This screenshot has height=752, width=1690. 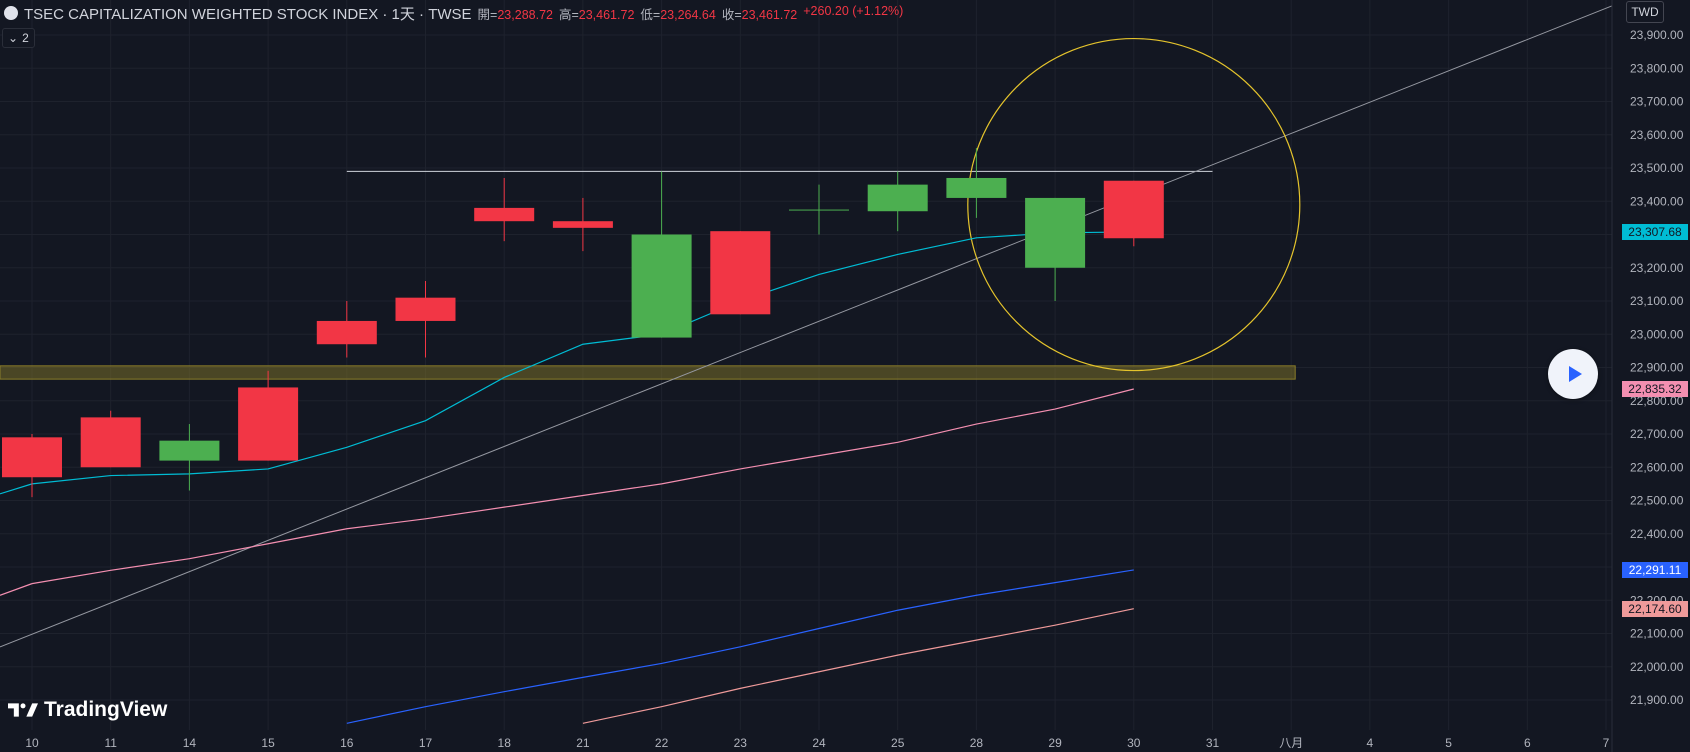 I want to click on price-axis-label: 22,291.11, so click(x=1655, y=569).